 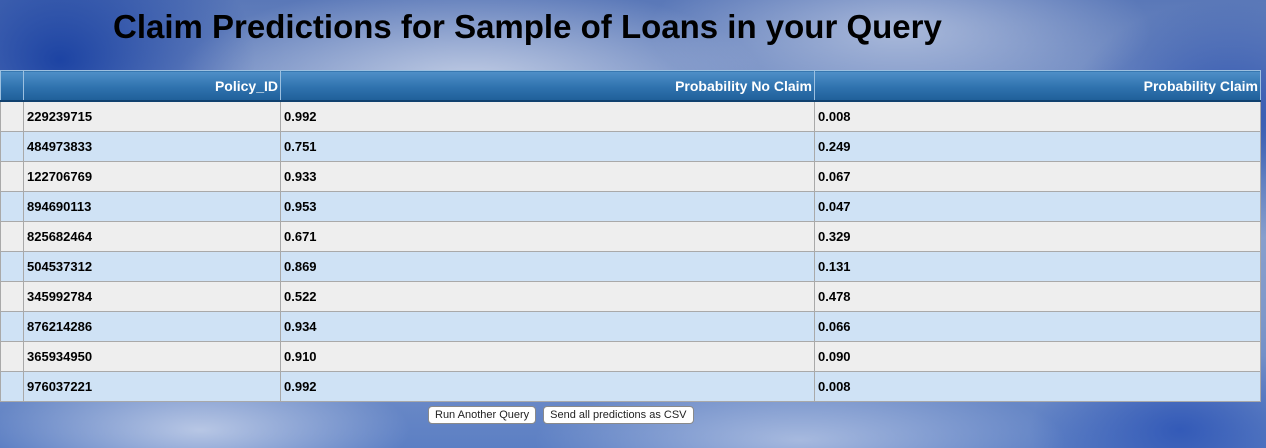 I want to click on probability-claim-cell: 0.329, so click(x=1037, y=236).